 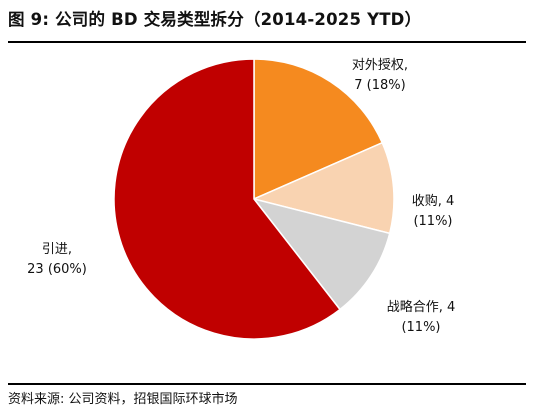 What do you see at coordinates (380, 65) in the screenshot?
I see `slice-label-line: 对外授权,` at bounding box center [380, 65].